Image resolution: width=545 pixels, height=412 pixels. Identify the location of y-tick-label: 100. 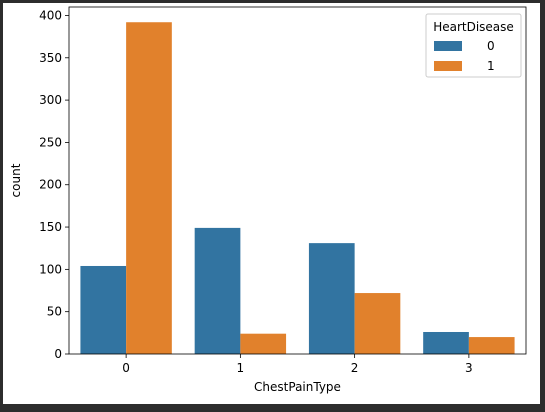
(50, 269).